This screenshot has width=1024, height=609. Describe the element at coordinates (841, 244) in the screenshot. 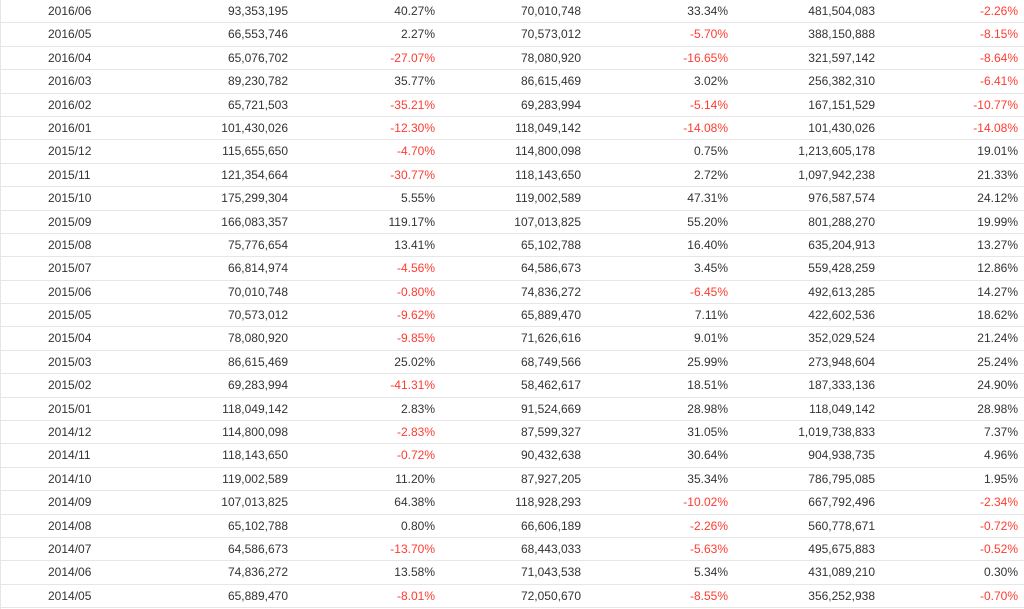

I see `cell-value-c: 635,204,913` at that location.